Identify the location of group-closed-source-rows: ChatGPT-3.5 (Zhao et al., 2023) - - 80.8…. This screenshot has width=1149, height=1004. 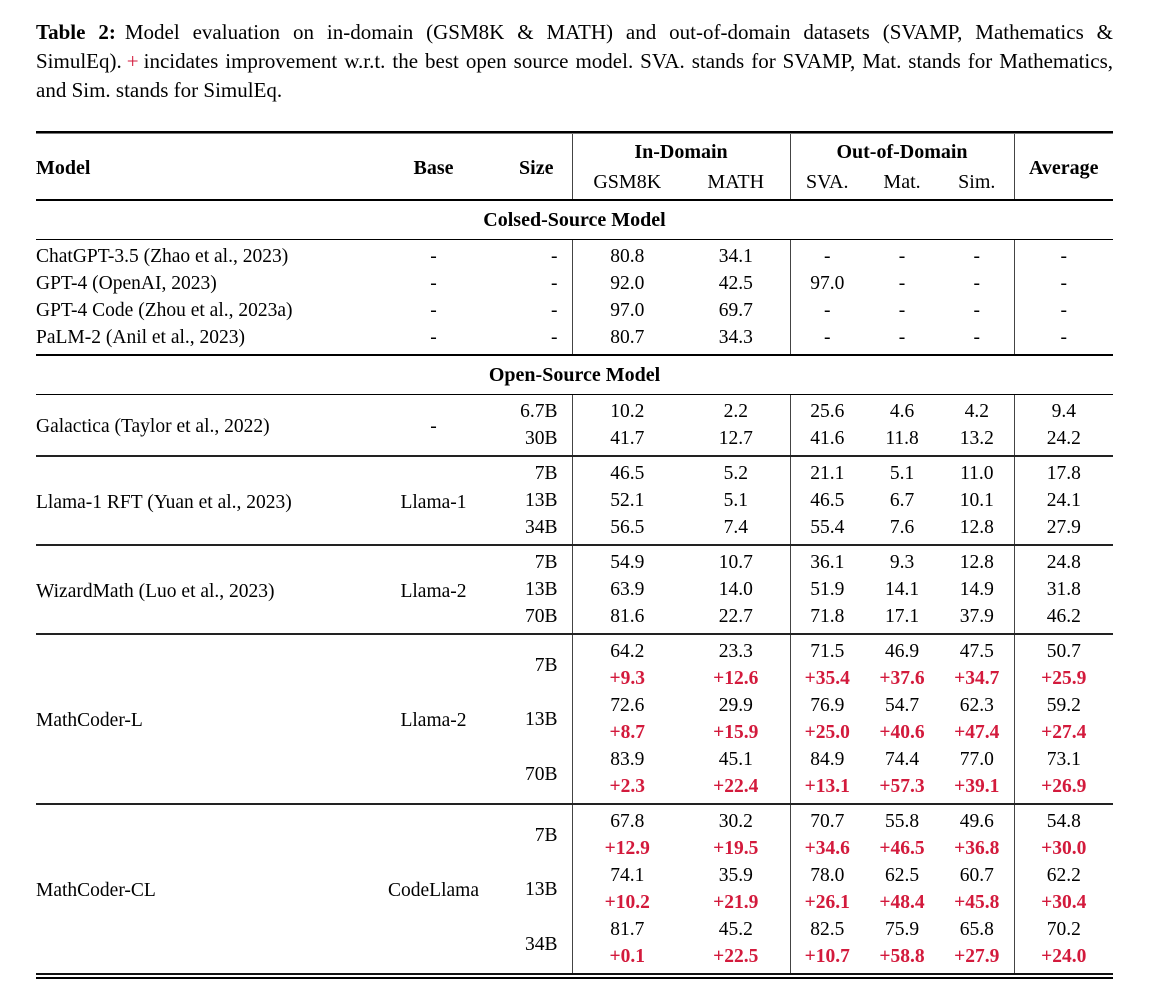
(575, 297).